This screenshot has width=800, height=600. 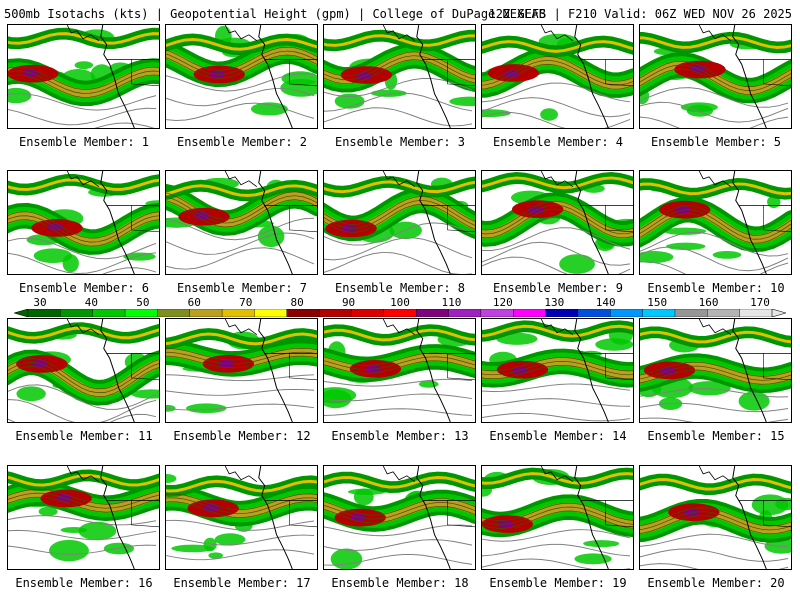 What do you see at coordinates (716, 288) in the screenshot?
I see `ensemble-member-label: Ensemble Member: 10` at bounding box center [716, 288].